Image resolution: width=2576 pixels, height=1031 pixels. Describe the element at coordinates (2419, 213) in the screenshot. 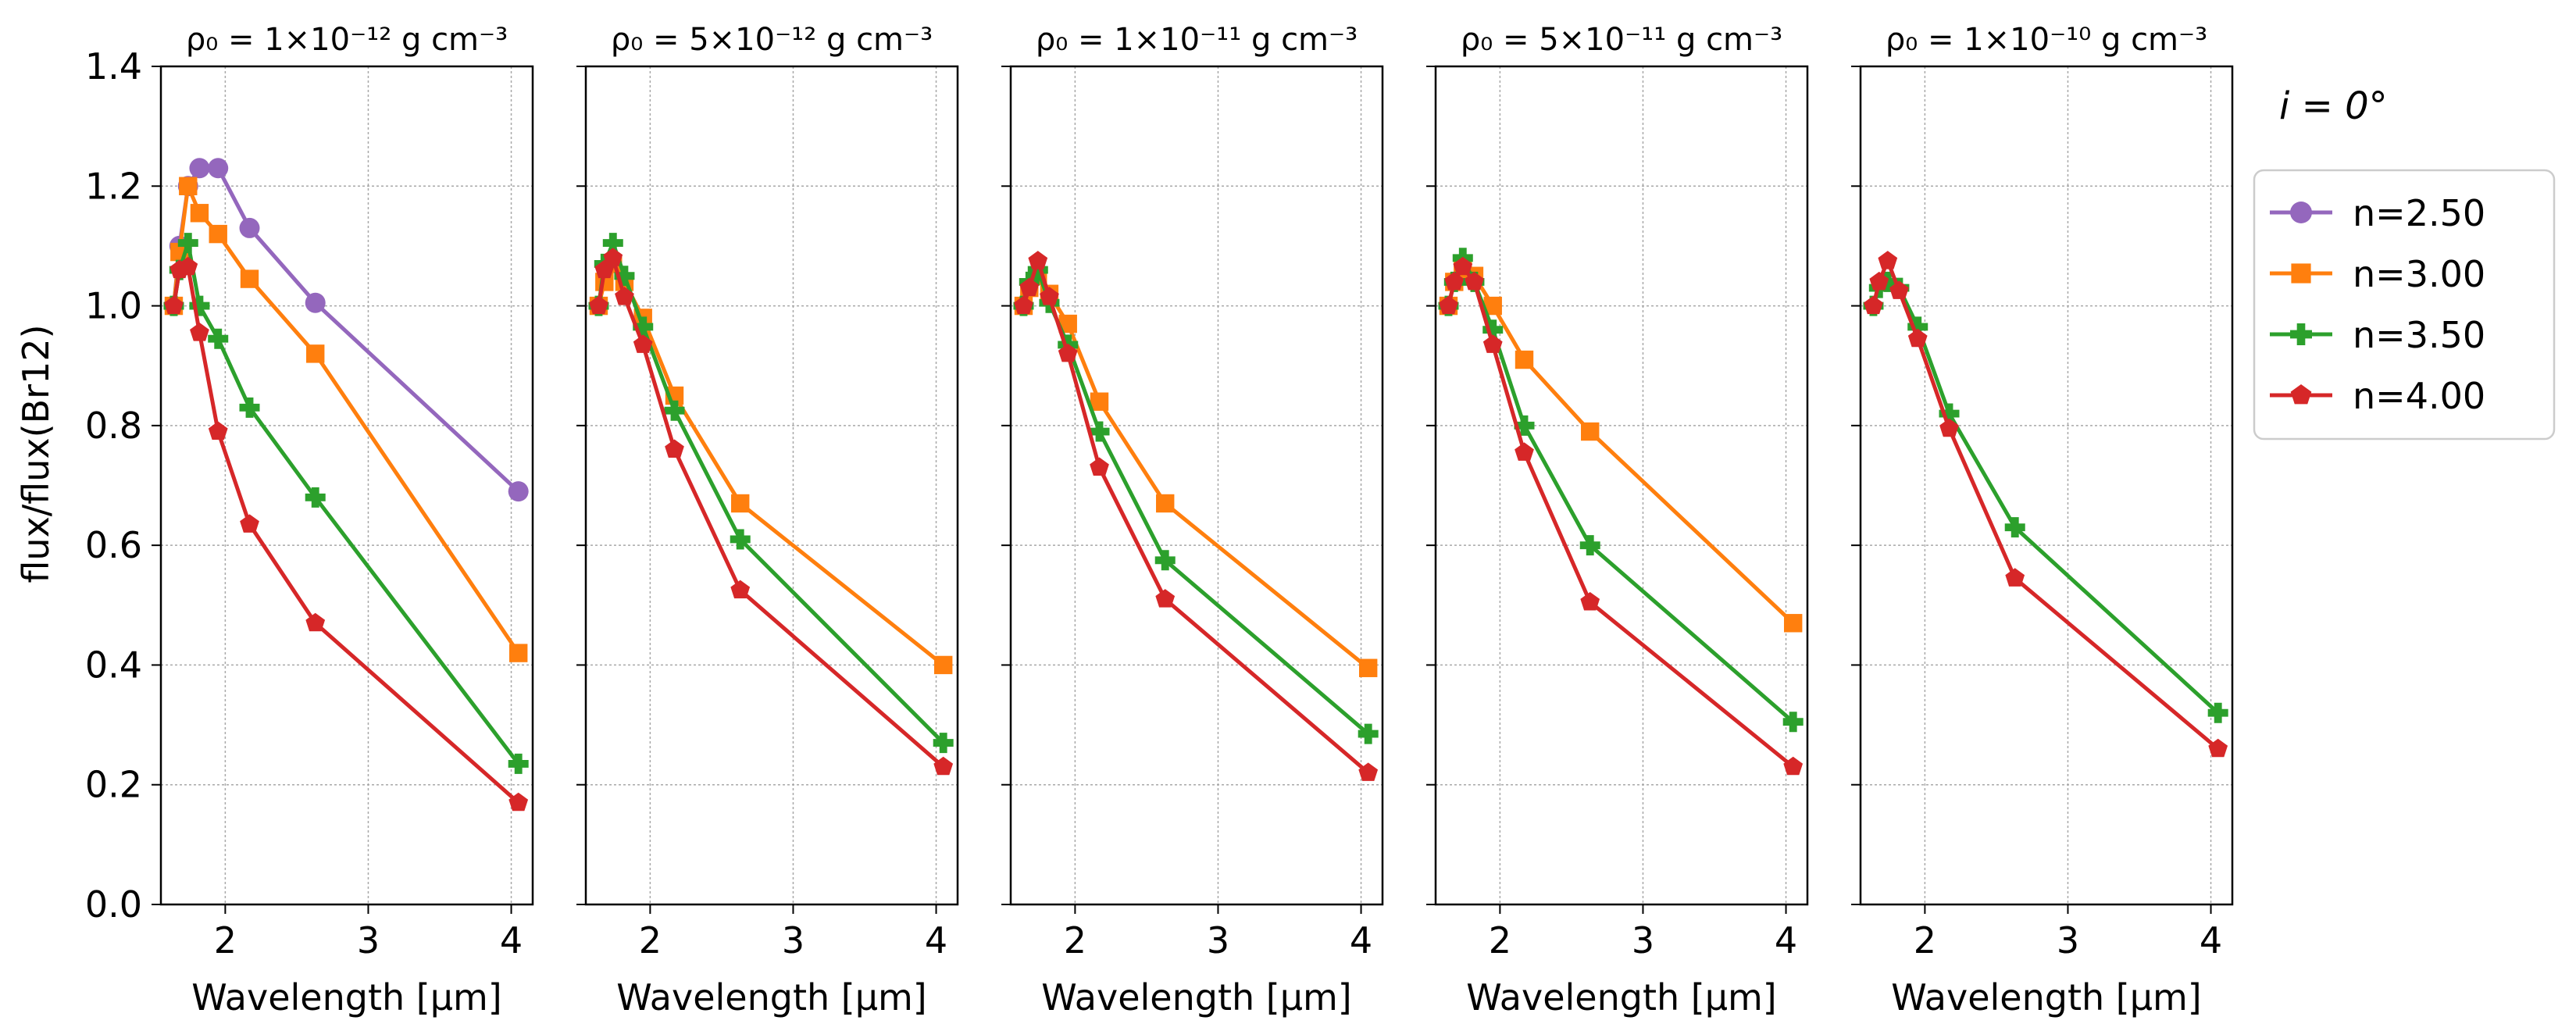

I see `legend-label: n=2.50` at that location.